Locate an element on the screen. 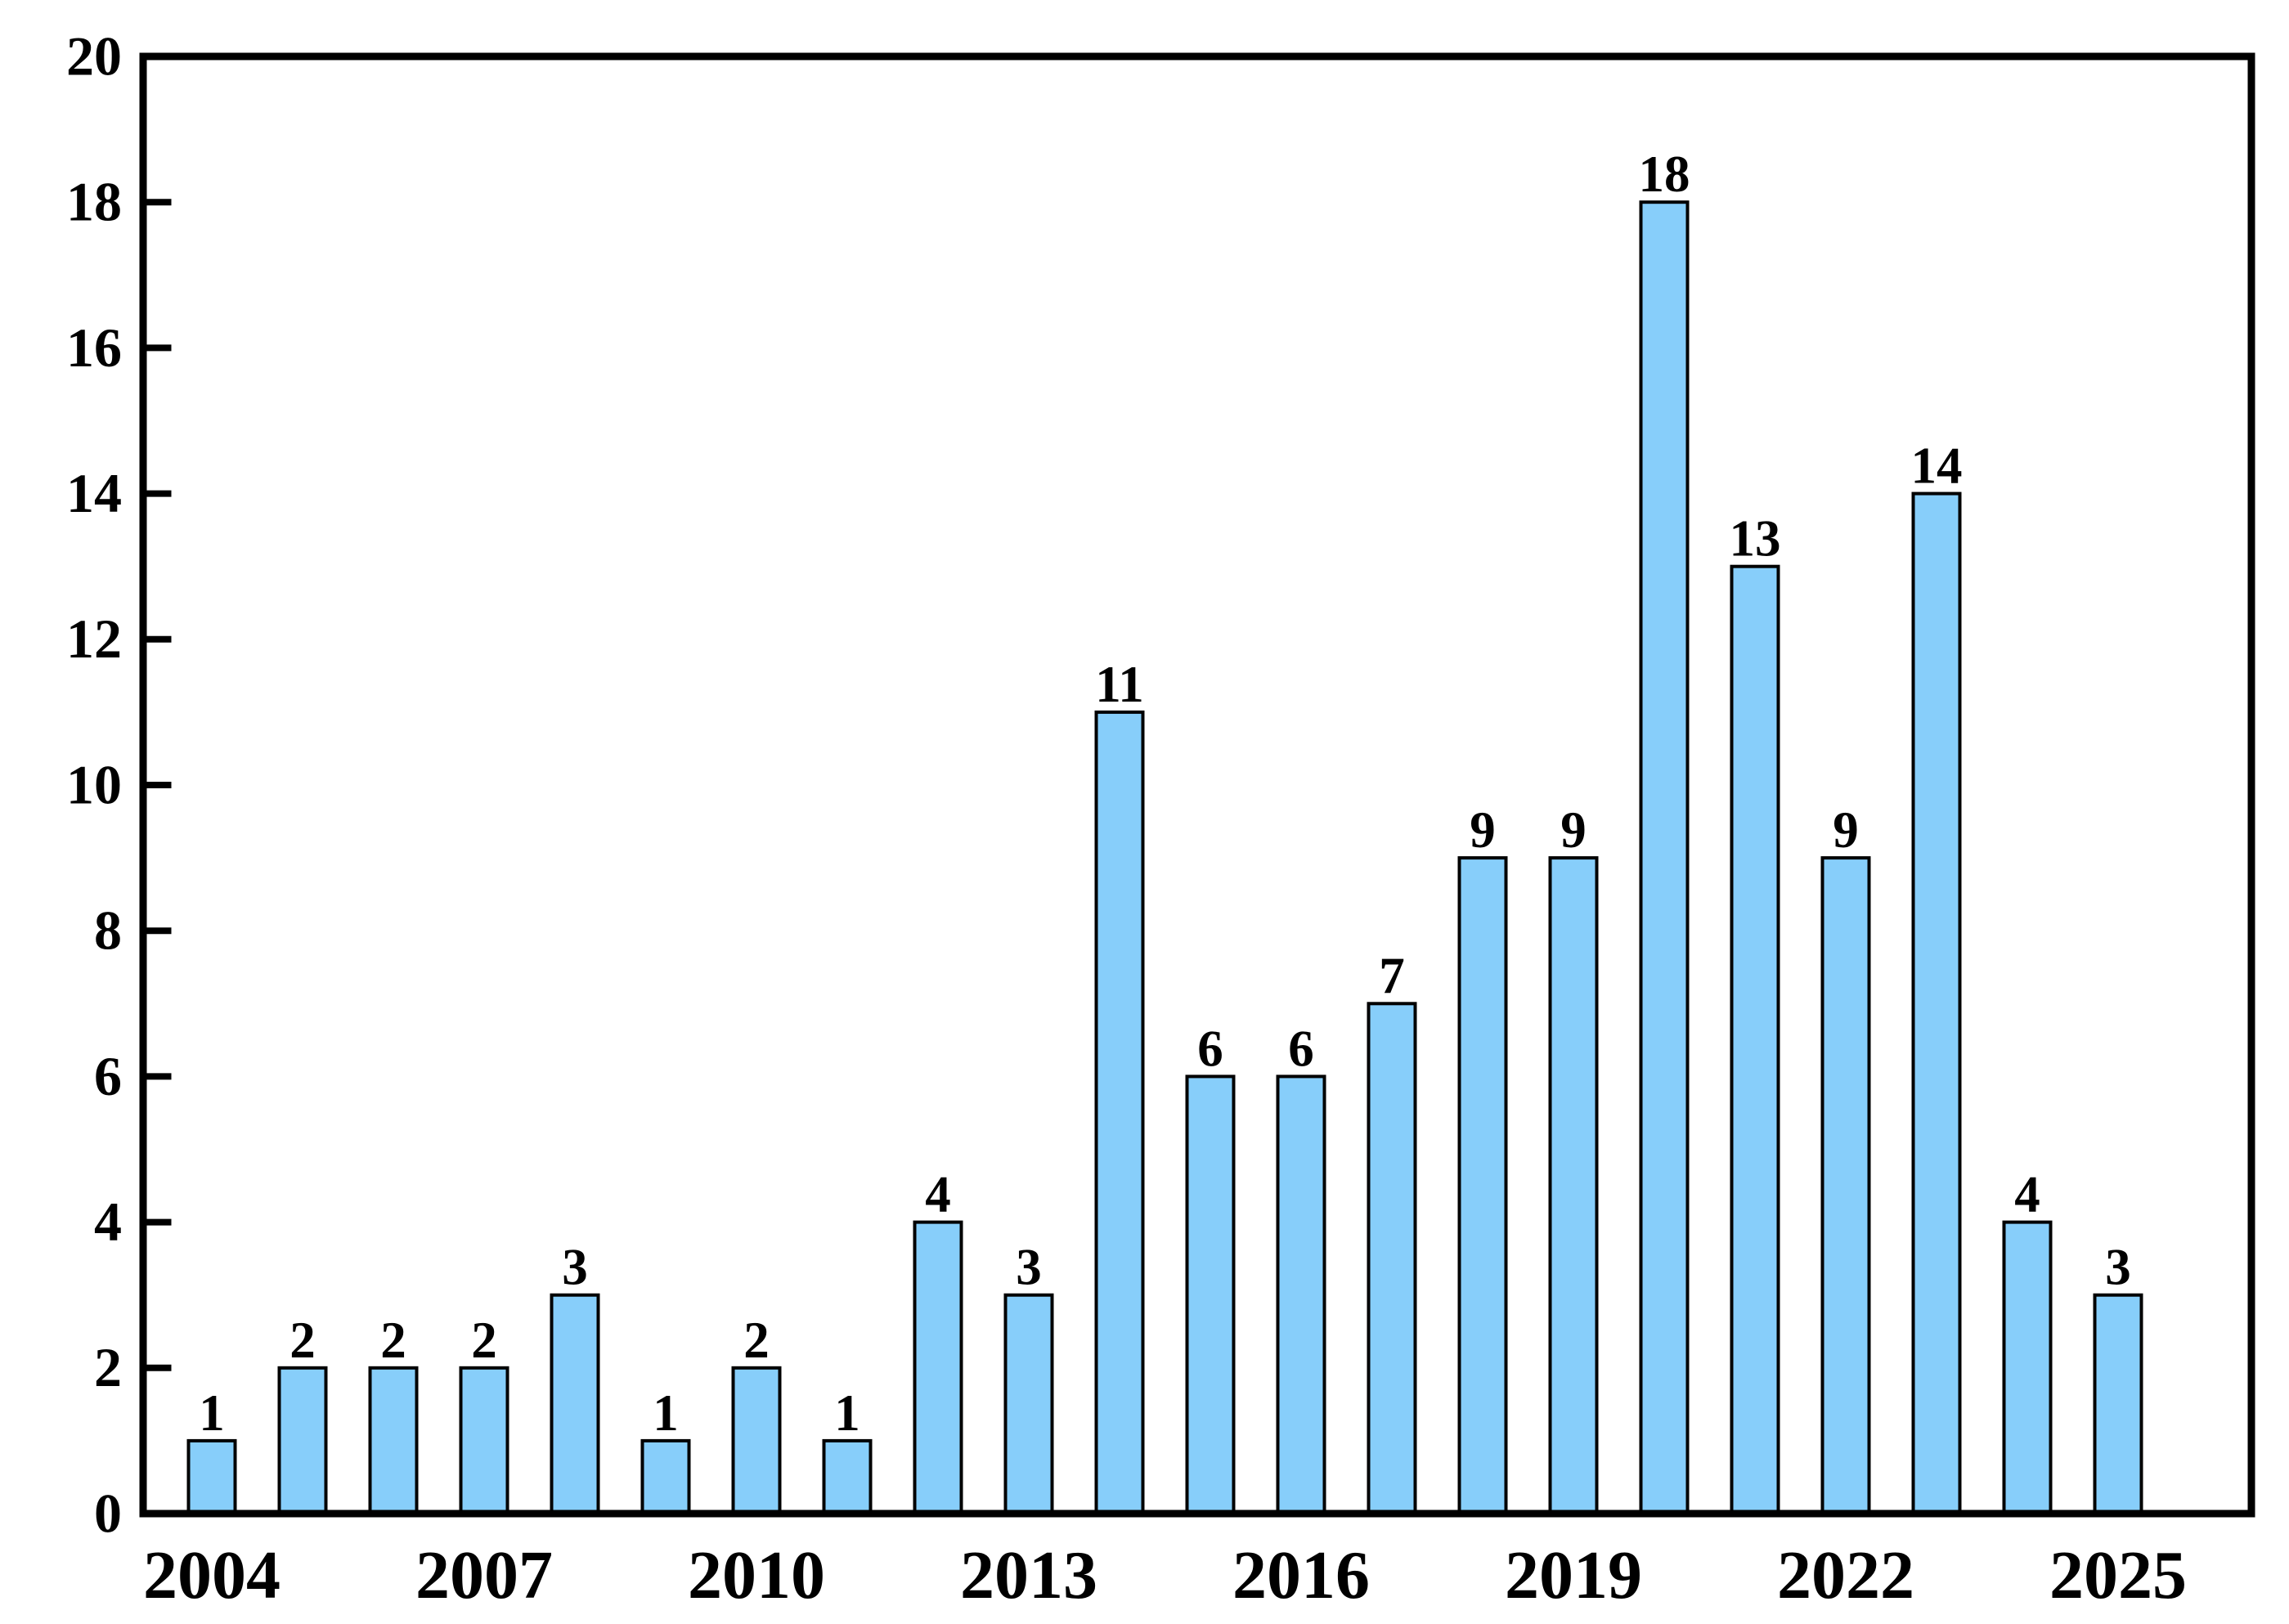 This screenshot has width=2289, height=1624. x-axis-tick-label: 2013 is located at coordinates (1028, 1575).